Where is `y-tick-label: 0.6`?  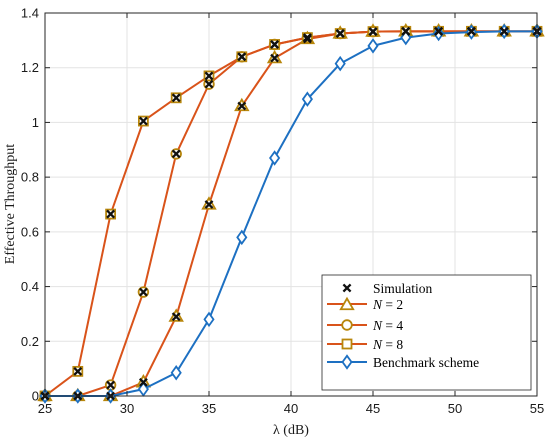 y-tick-label: 0.6 is located at coordinates (30, 231).